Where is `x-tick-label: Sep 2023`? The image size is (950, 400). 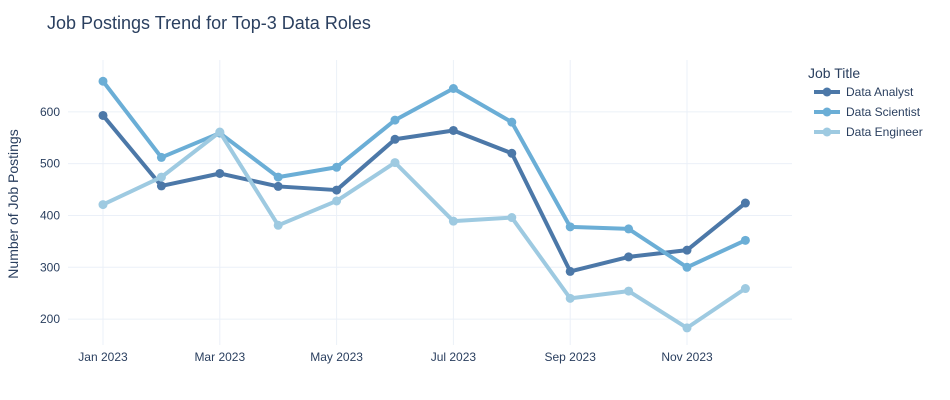
x-tick-label: Sep 2023 is located at coordinates (571, 357).